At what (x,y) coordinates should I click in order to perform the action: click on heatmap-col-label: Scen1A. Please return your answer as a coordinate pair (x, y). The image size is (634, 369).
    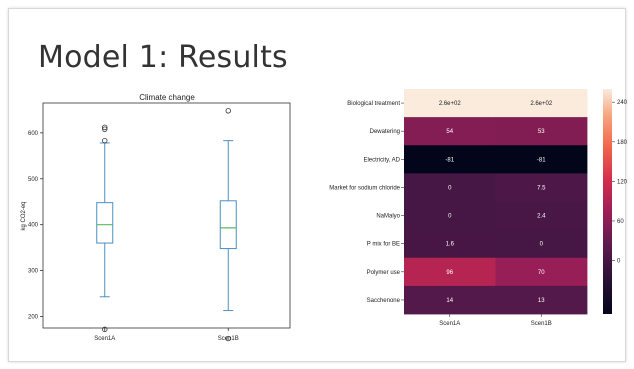
    Looking at the image, I should click on (449, 324).